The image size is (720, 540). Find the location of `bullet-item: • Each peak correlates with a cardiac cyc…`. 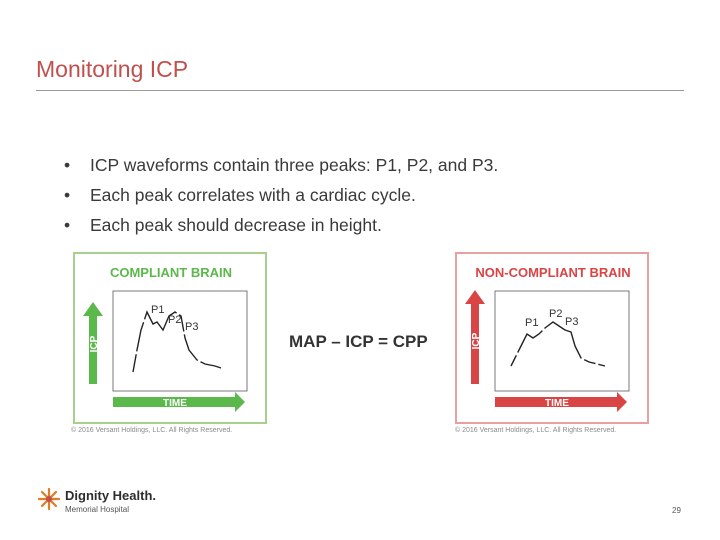

bullet-item: • Each peak correlates with a cardiac cyc… is located at coordinates (281, 195).